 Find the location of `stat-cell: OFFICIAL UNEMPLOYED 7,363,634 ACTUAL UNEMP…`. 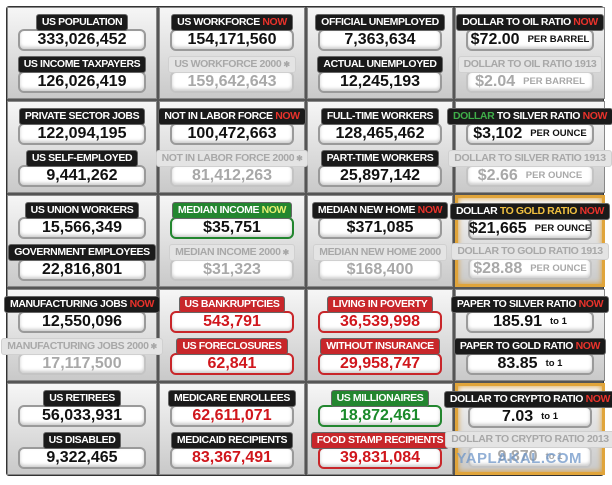

stat-cell: OFFICIAL UNEMPLOYED 7,363,634 ACTUAL UNEMP… is located at coordinates (380, 53).